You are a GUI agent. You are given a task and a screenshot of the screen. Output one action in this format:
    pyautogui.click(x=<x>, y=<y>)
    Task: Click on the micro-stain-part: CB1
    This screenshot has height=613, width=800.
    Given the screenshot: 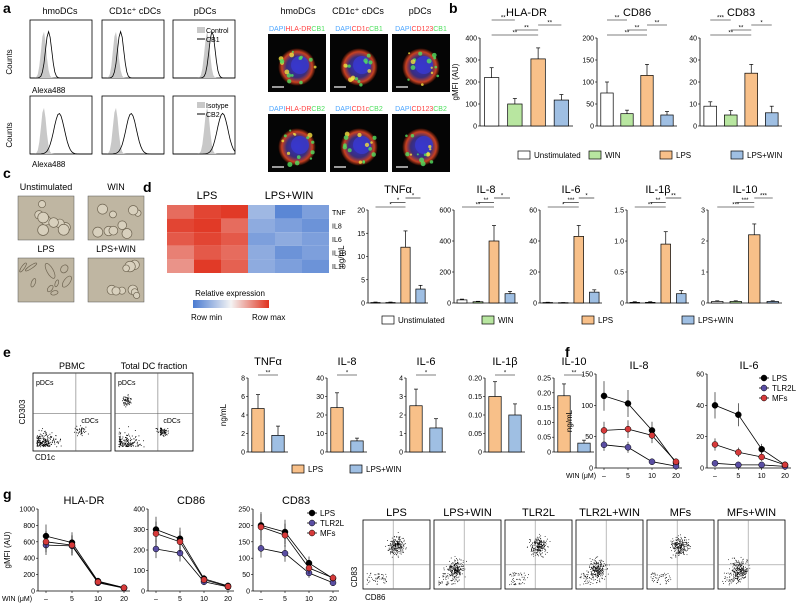 What is the action you would take?
    pyautogui.click(x=376, y=29)
    